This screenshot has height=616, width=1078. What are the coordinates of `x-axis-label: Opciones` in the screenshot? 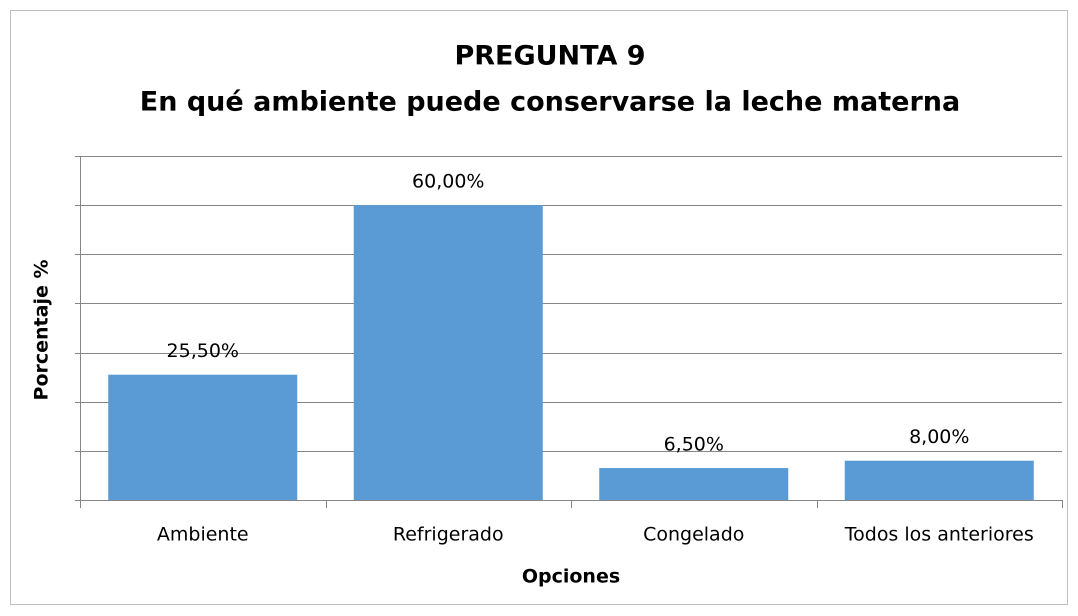 It's located at (571, 577).